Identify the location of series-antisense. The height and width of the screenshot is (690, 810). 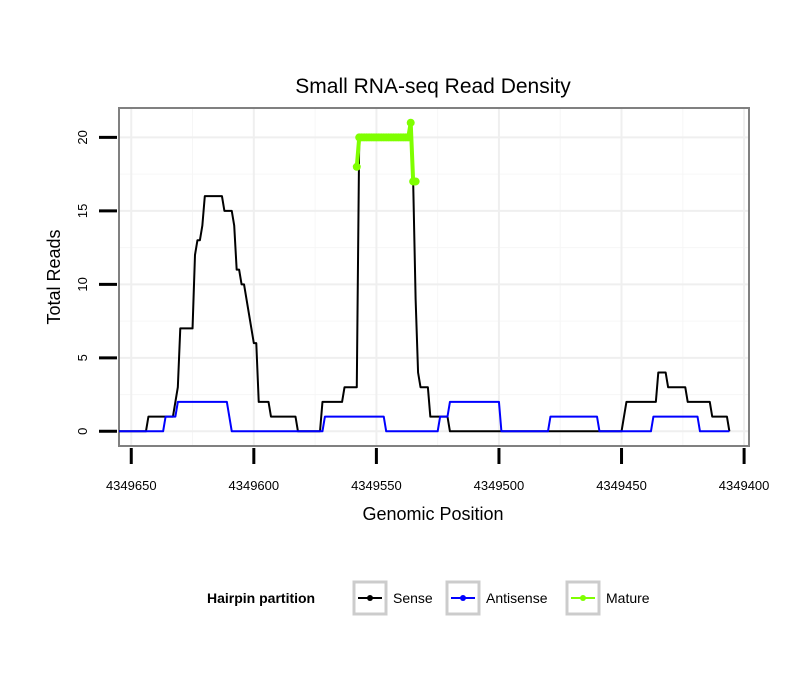
(424, 416).